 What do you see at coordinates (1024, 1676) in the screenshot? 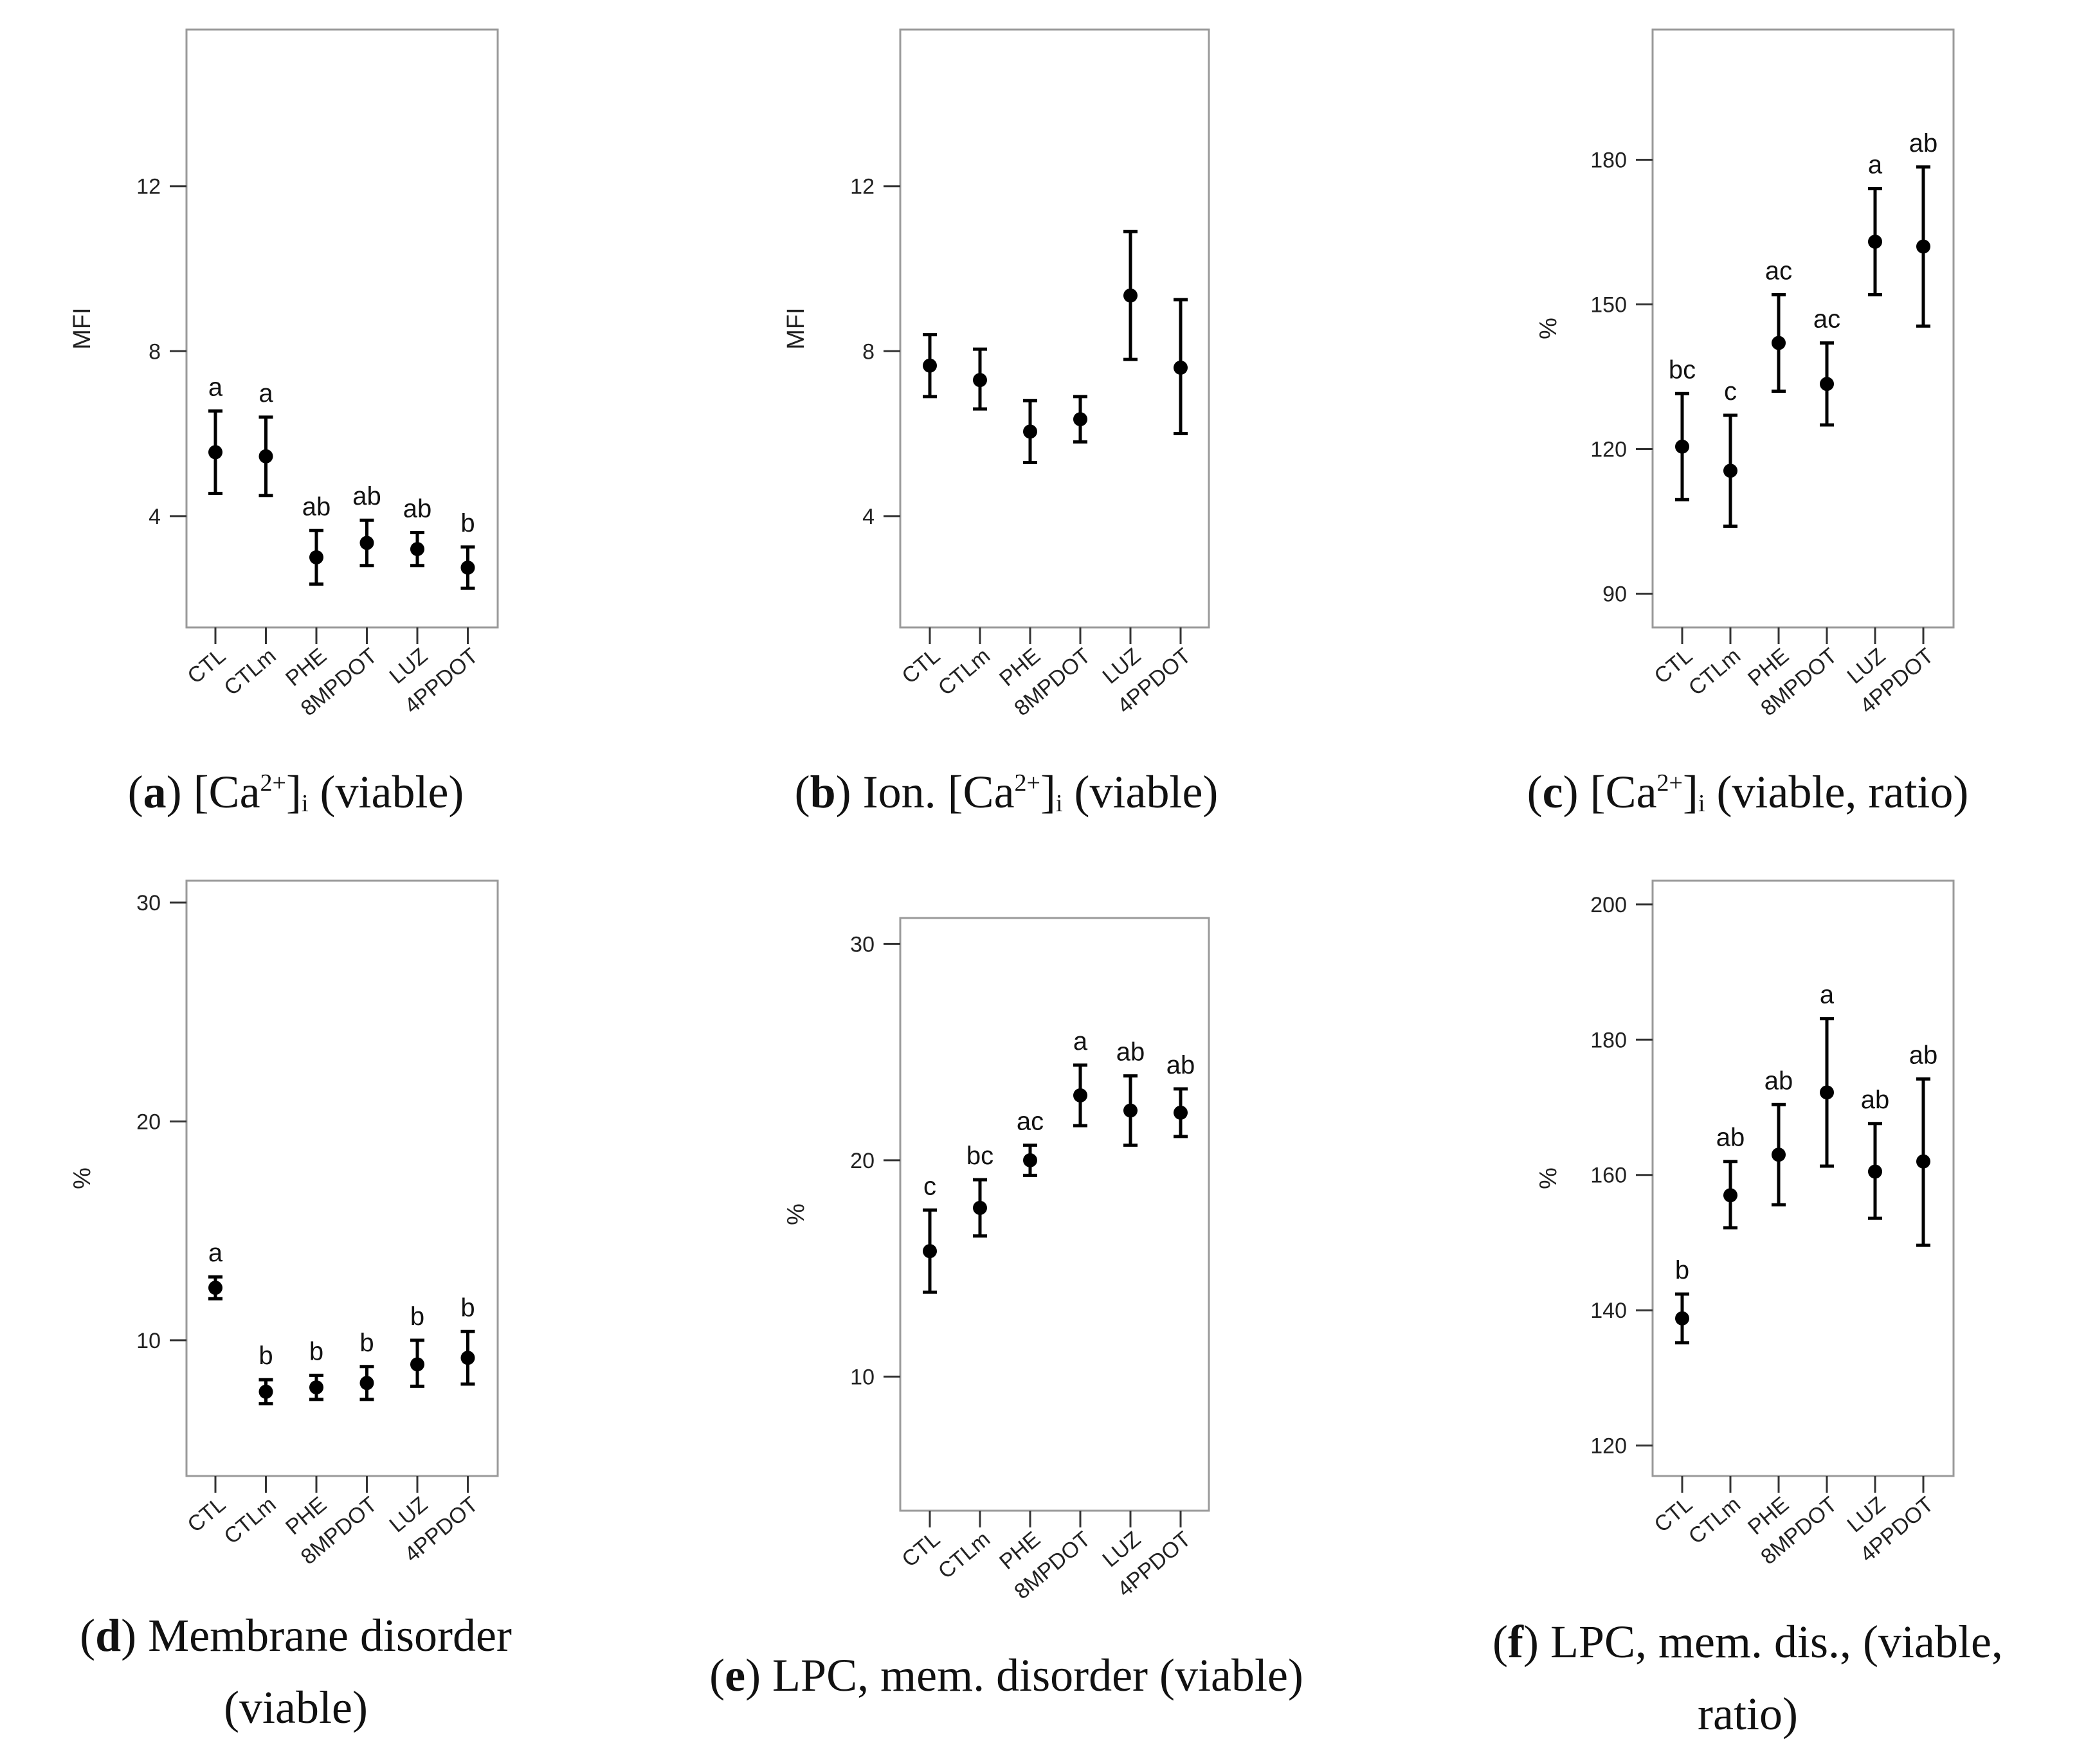
I see `caption-text: ) LPC, mem. disorder (viable)` at bounding box center [1024, 1676].